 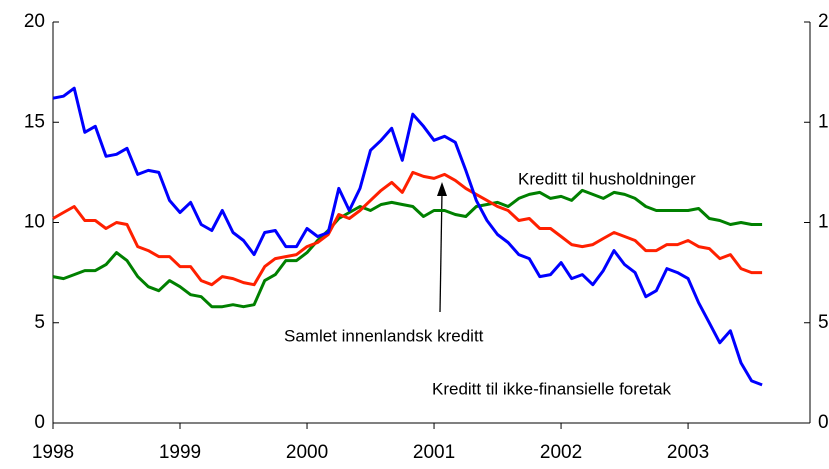 I want to click on x-tick-label: 1998, so click(x=53, y=452).